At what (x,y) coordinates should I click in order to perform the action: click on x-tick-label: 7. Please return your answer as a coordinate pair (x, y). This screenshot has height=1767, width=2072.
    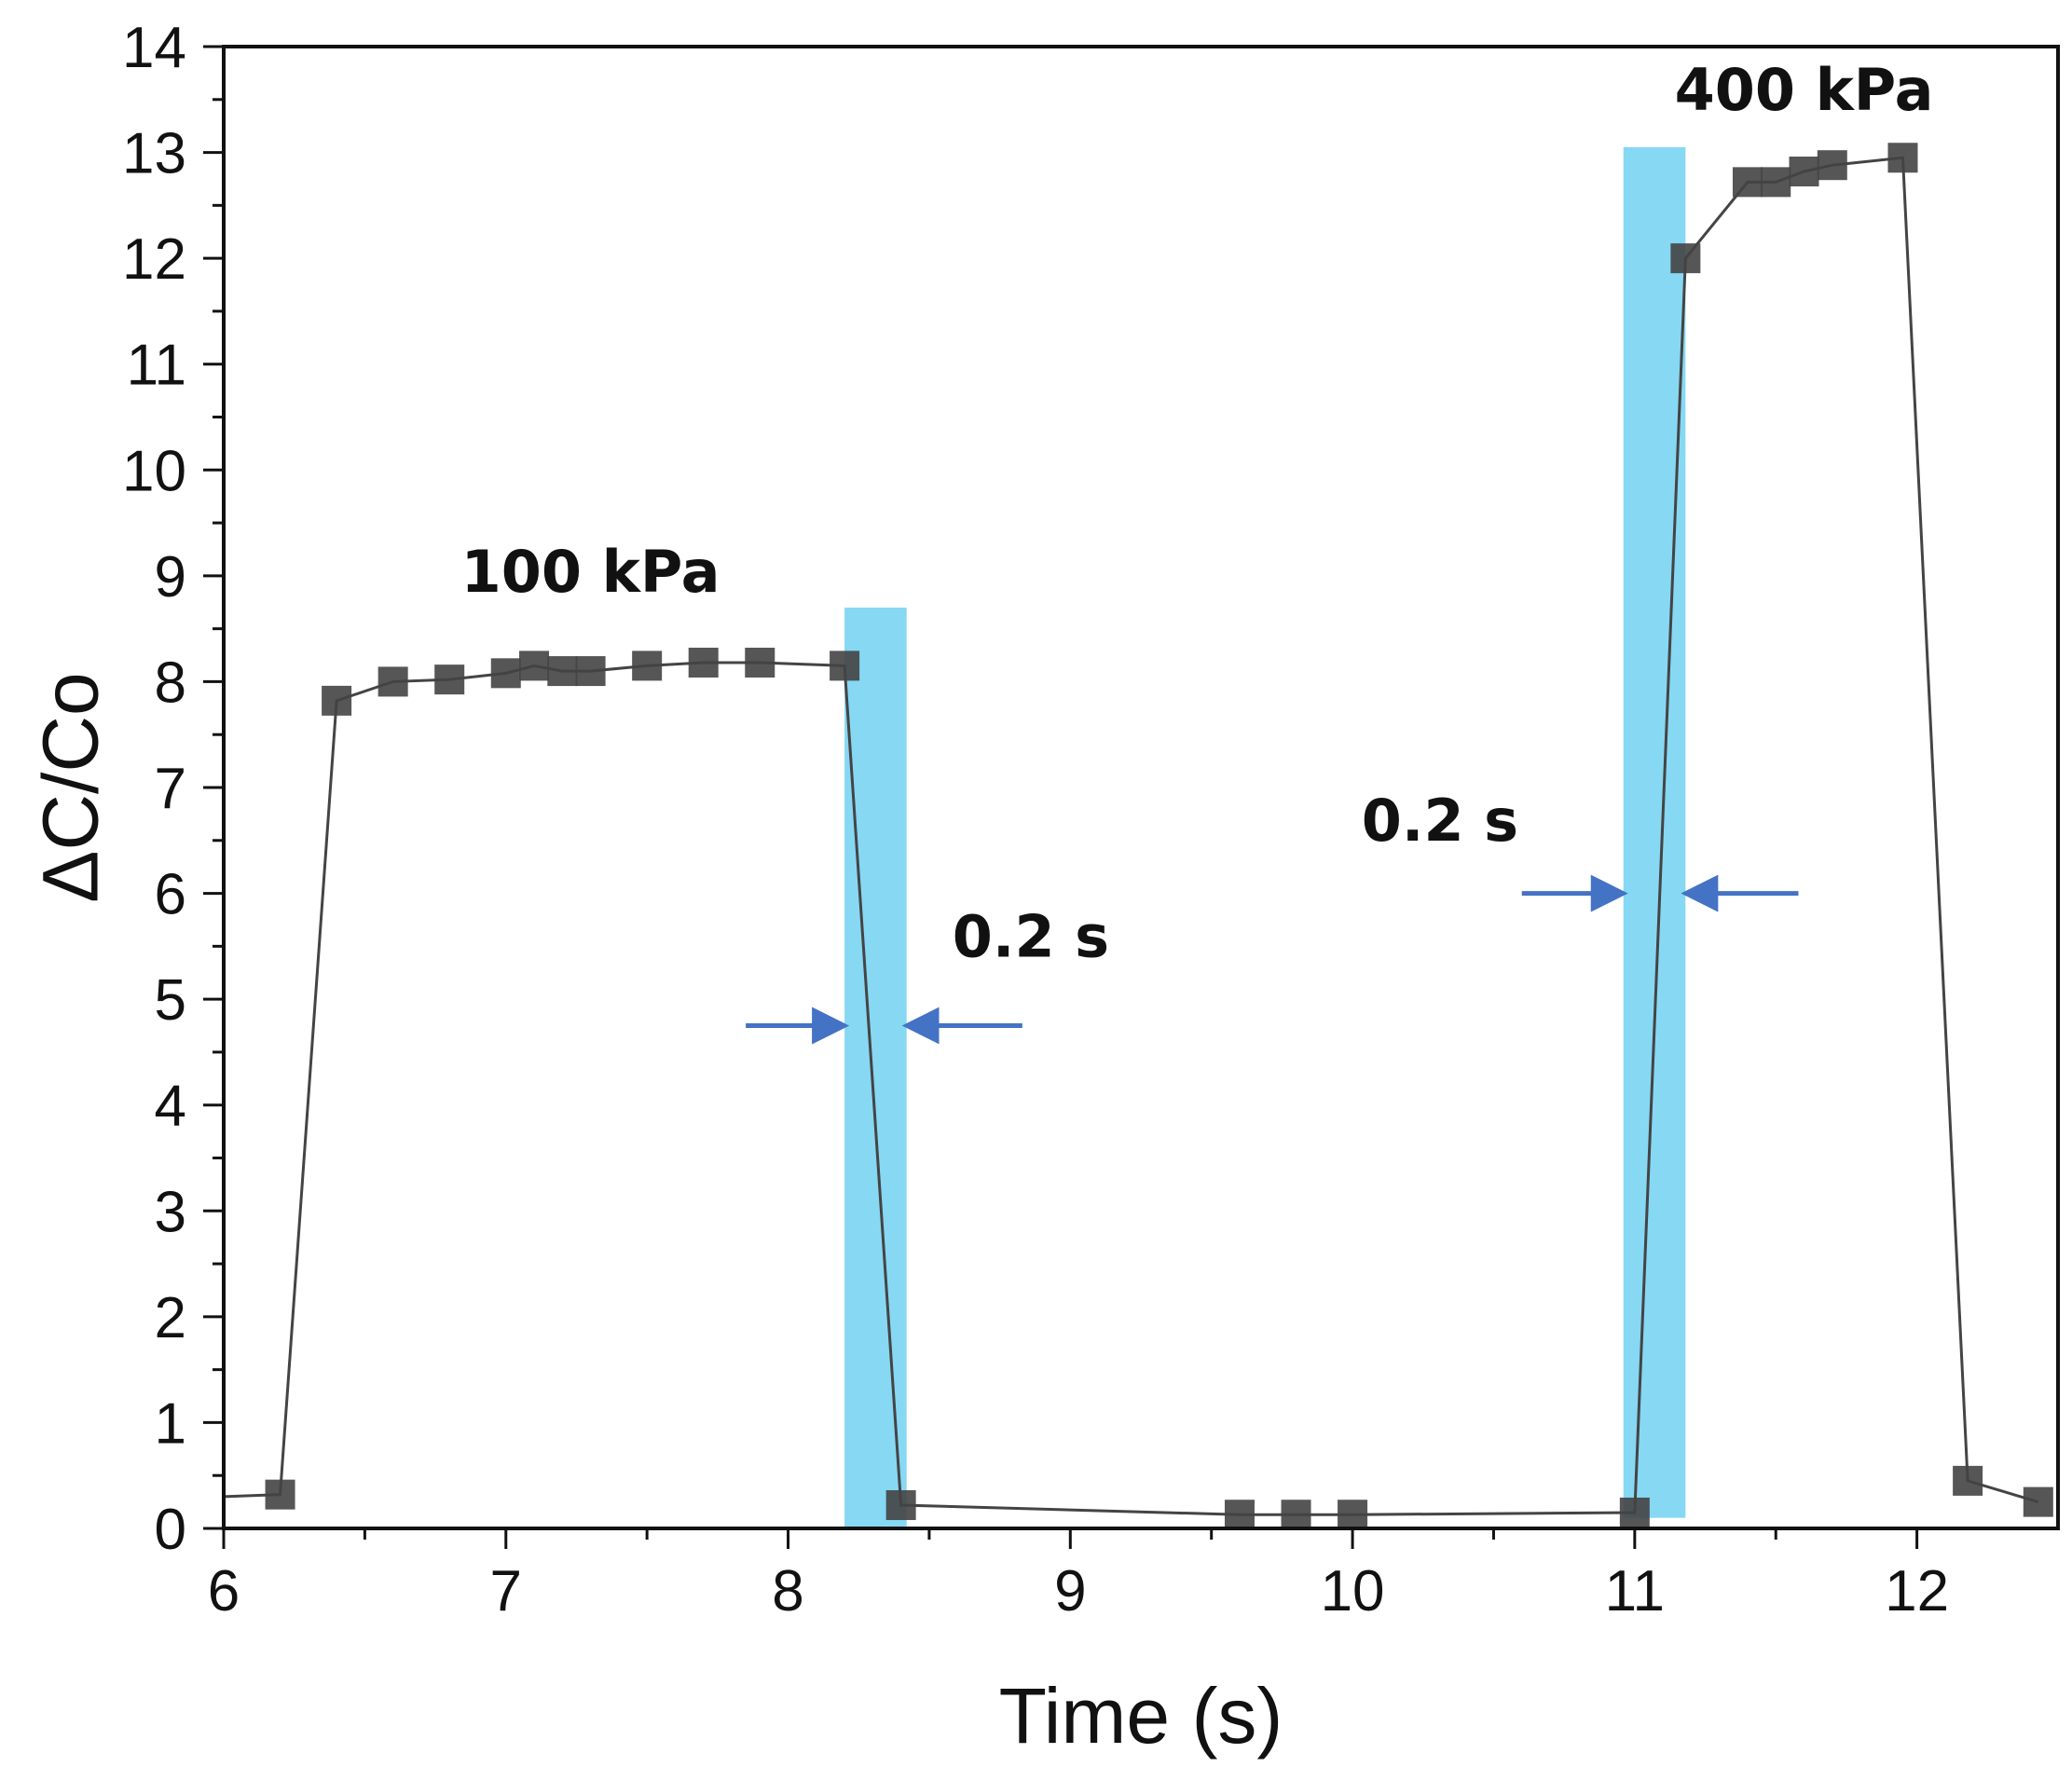
    Looking at the image, I should click on (506, 1591).